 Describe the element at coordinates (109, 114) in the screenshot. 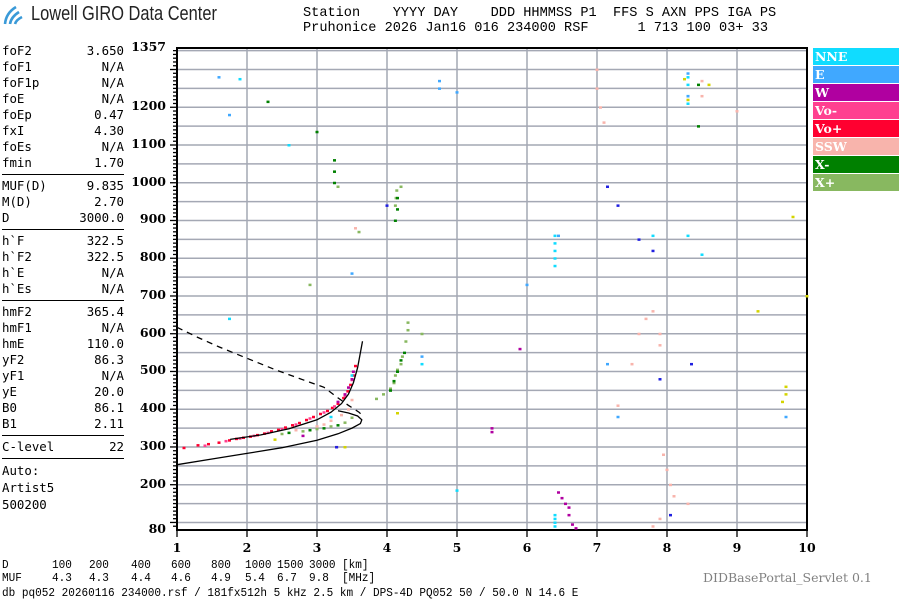

I see `param-value: 0.47` at that location.